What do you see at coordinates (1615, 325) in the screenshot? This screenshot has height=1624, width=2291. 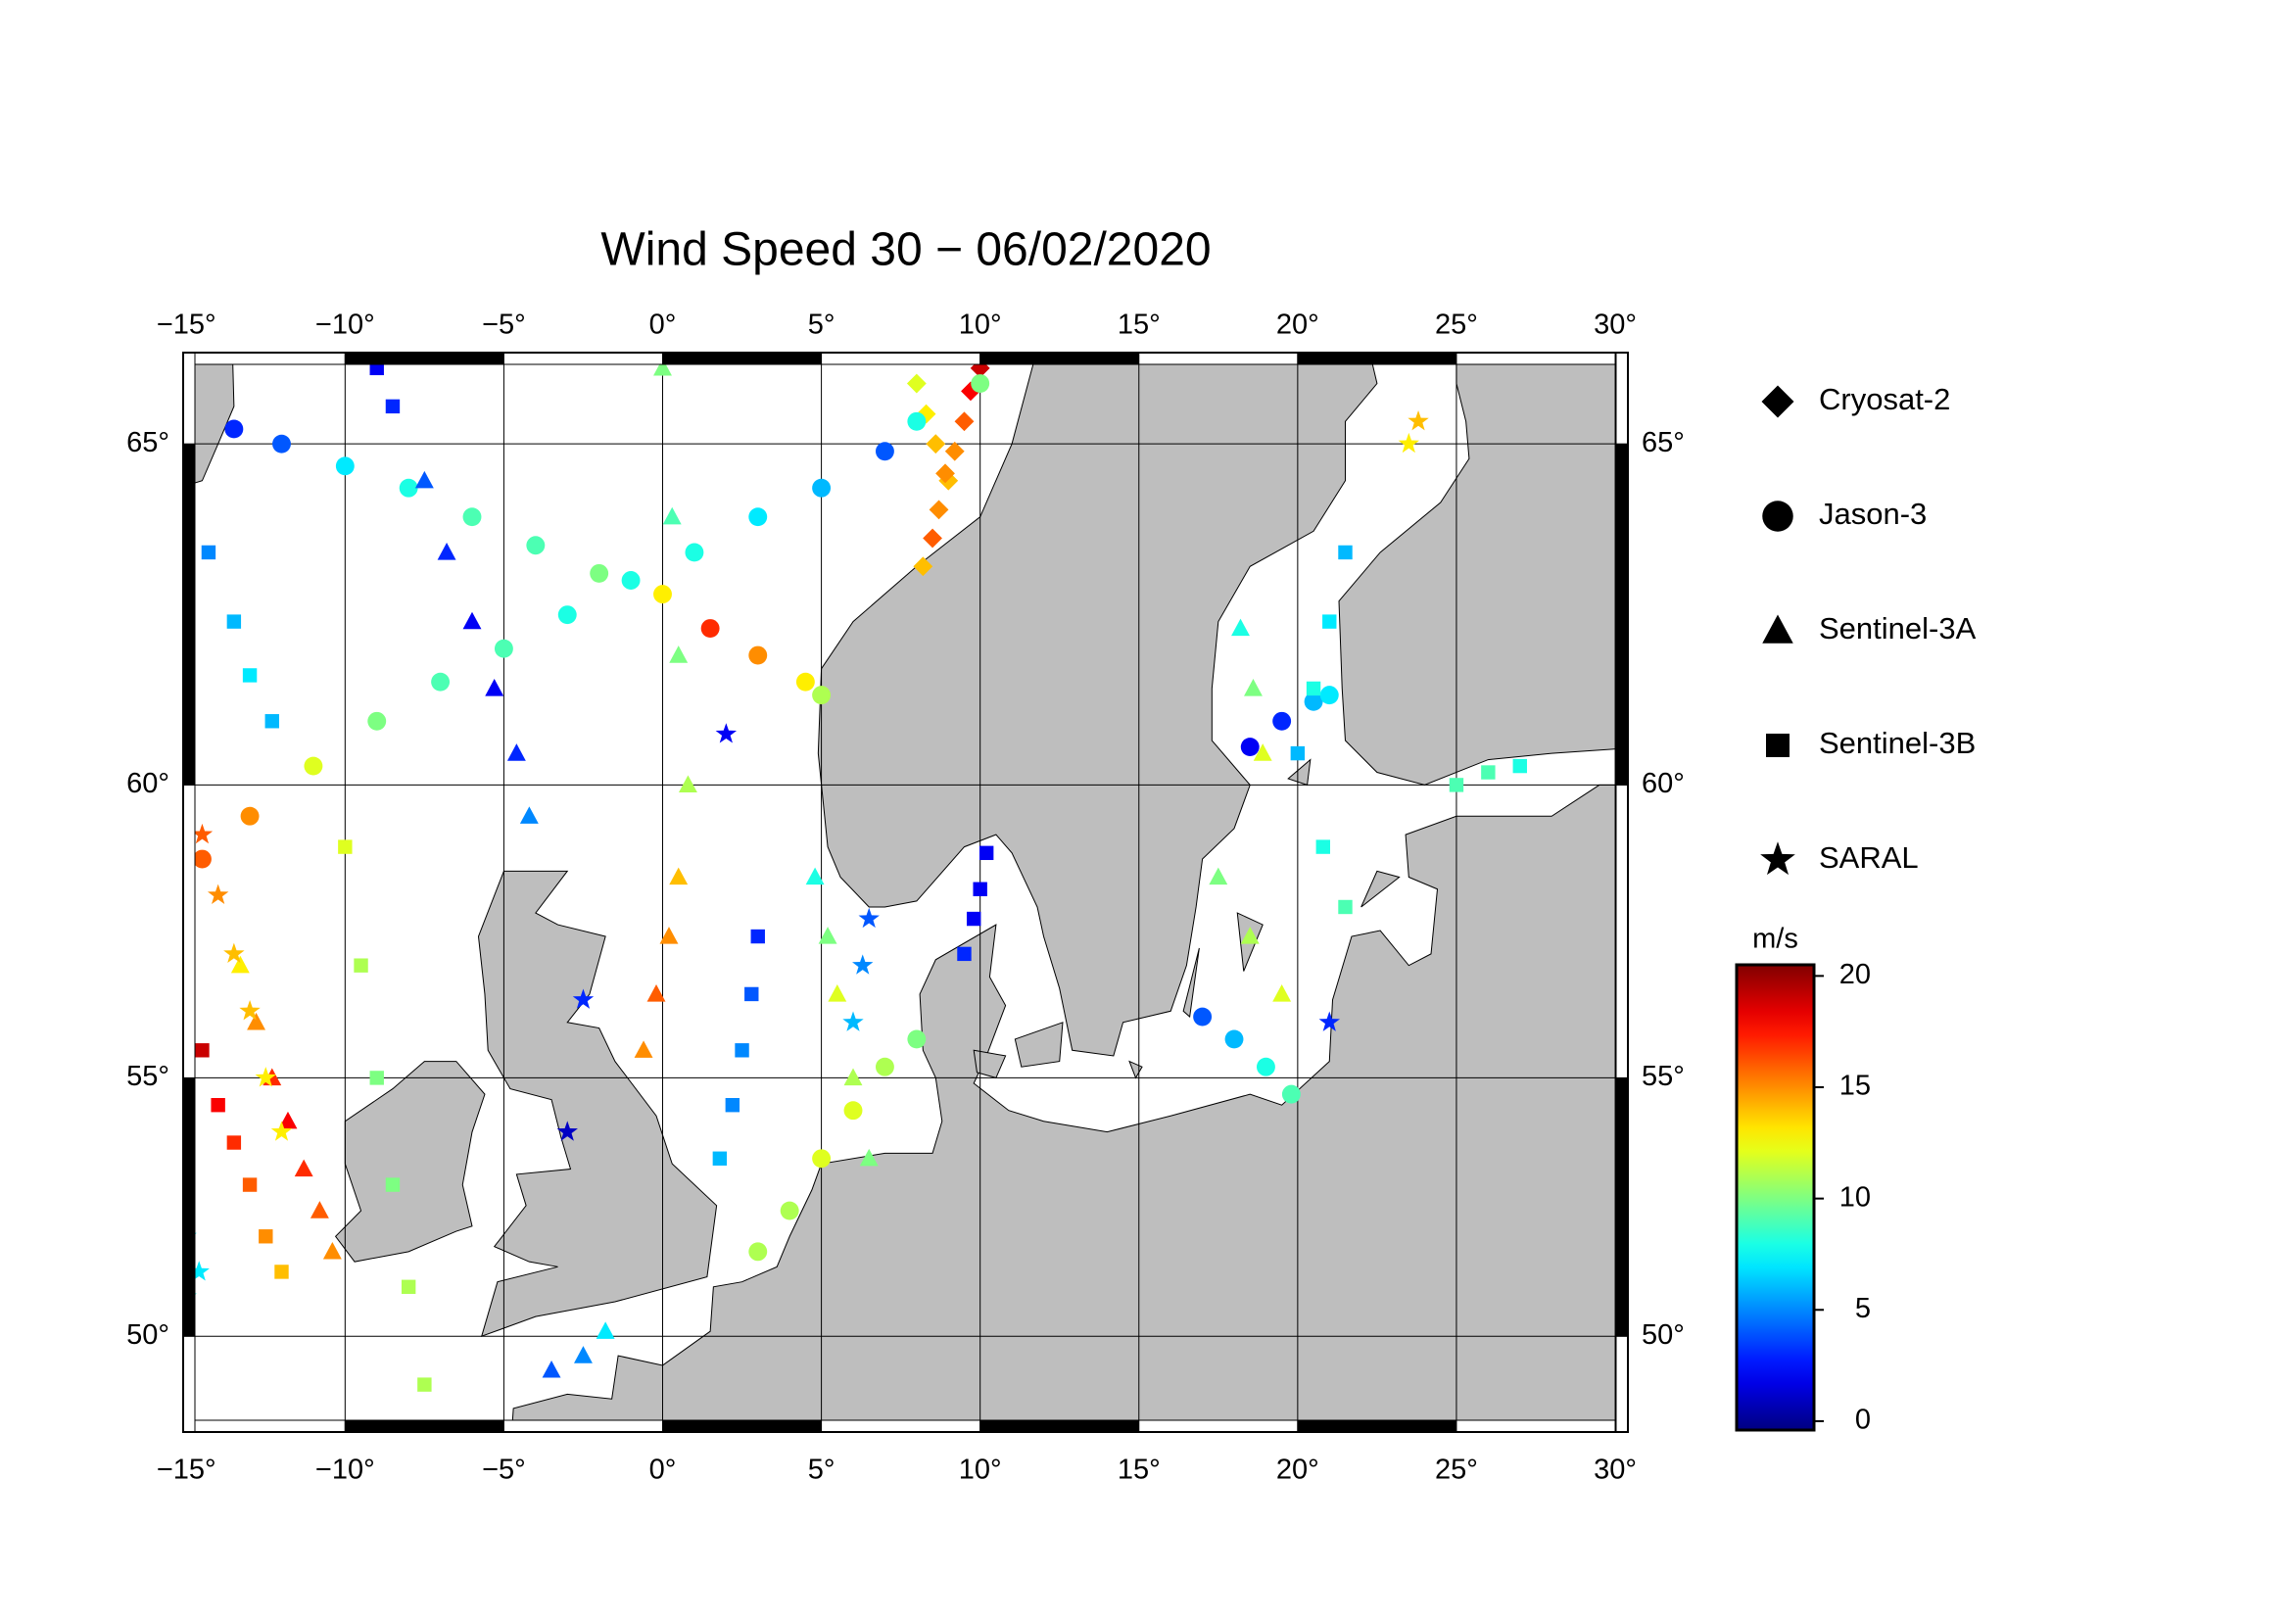 I see `lon-tick-label: 30°` at bounding box center [1615, 325].